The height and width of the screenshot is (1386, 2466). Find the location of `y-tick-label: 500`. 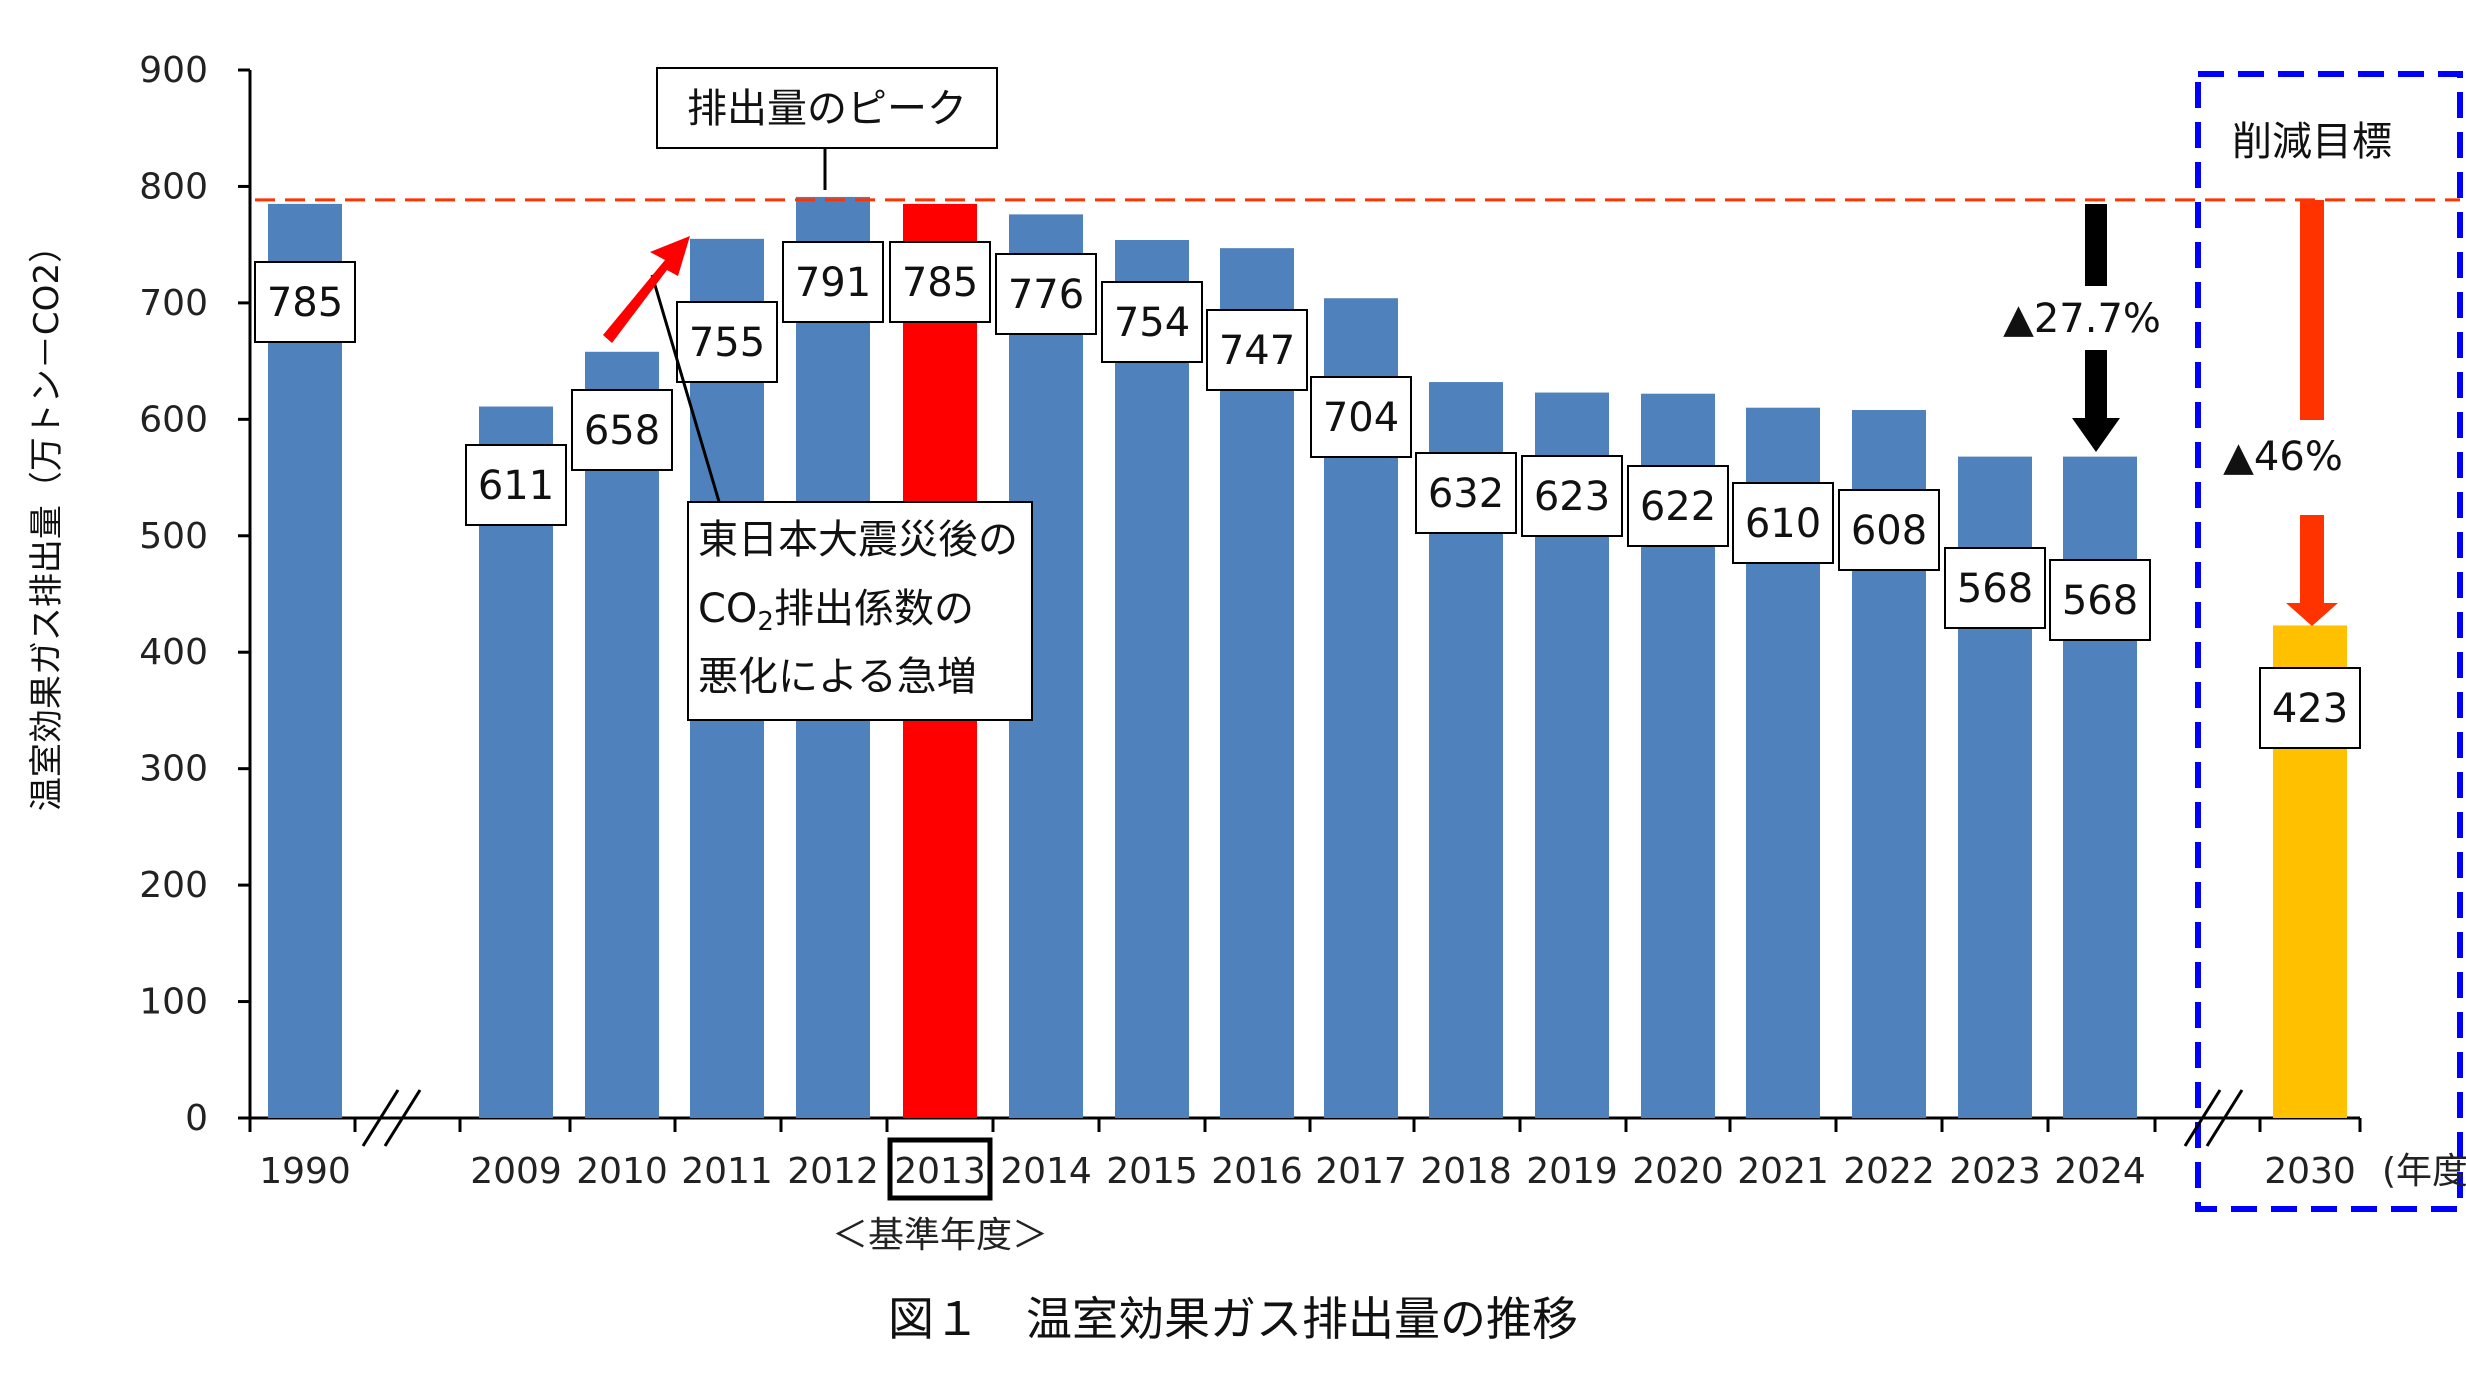

y-tick-label: 500 is located at coordinates (173, 536).